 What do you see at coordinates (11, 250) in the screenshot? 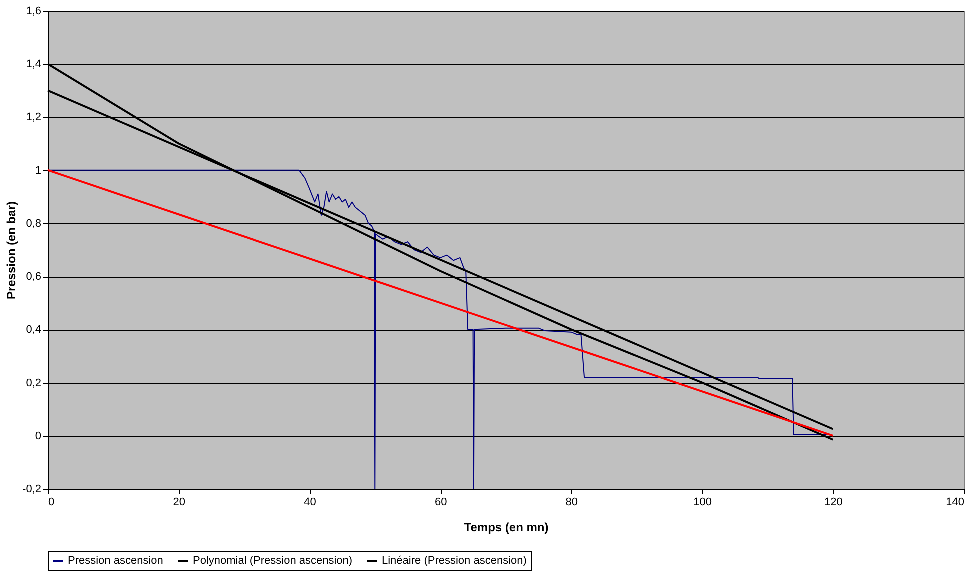
I see `y-axis-title: Pression (en bar)` at bounding box center [11, 250].